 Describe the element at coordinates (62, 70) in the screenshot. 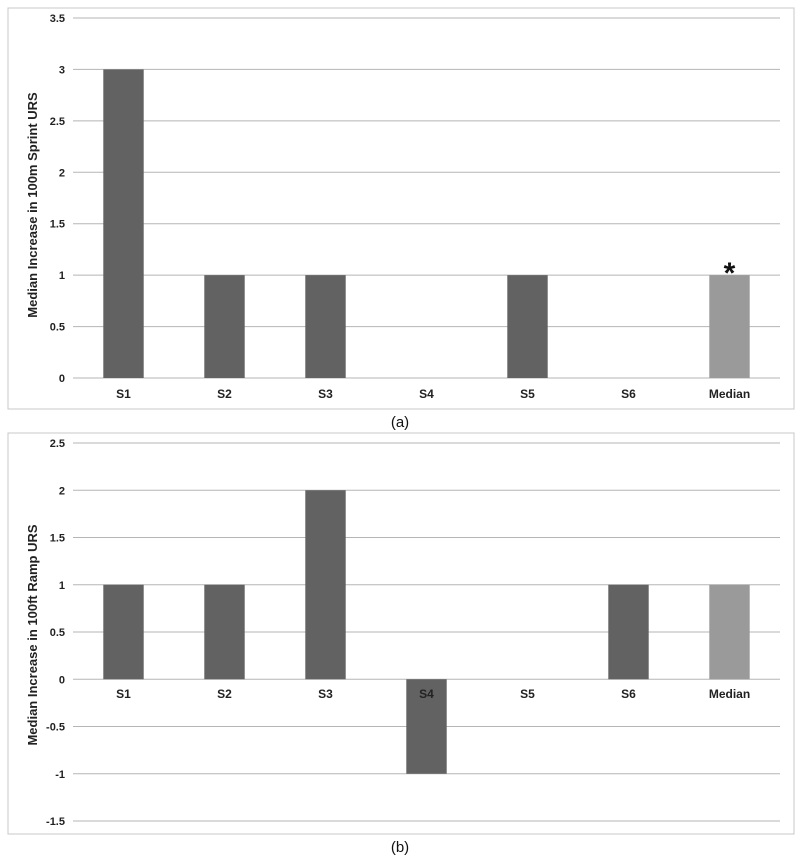

I see `y-tick-label: 3` at that location.